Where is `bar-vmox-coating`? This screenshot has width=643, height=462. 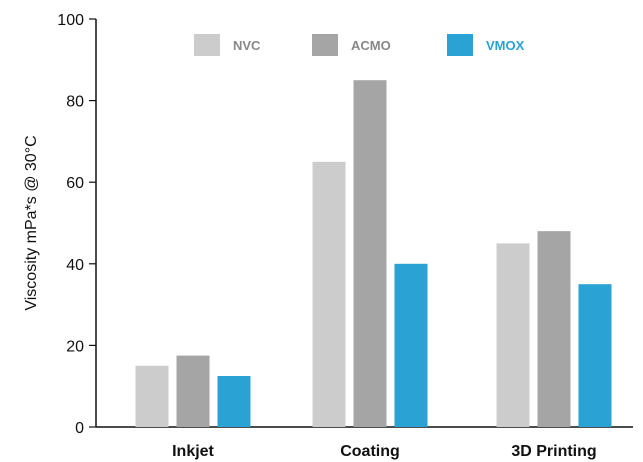
bar-vmox-coating is located at coordinates (411, 345).